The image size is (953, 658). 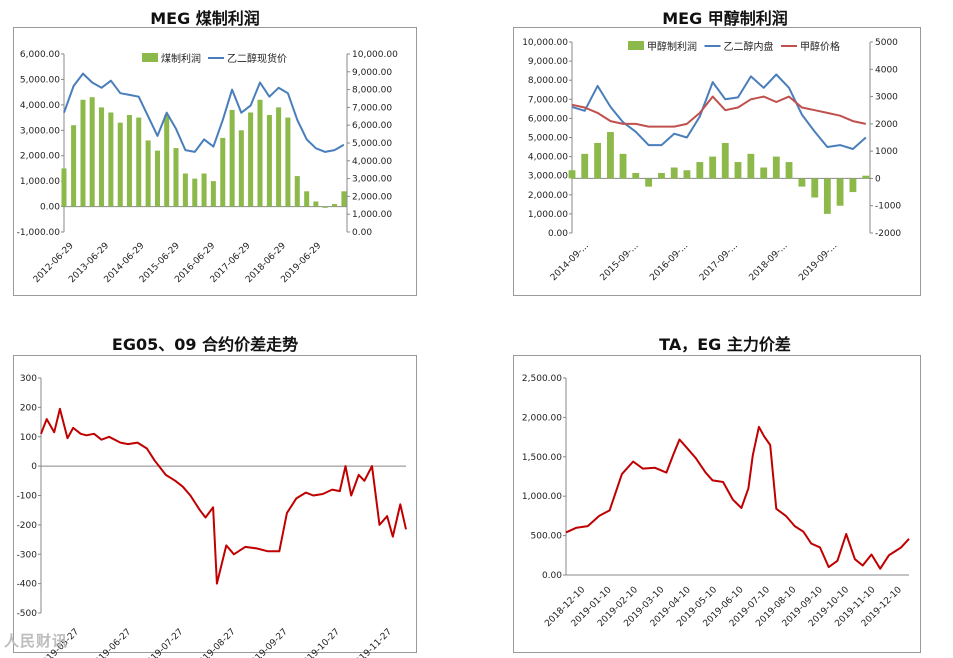 What do you see at coordinates (725, 18) in the screenshot?
I see `chart-2-title: MEG 甲醇制利润` at bounding box center [725, 18].